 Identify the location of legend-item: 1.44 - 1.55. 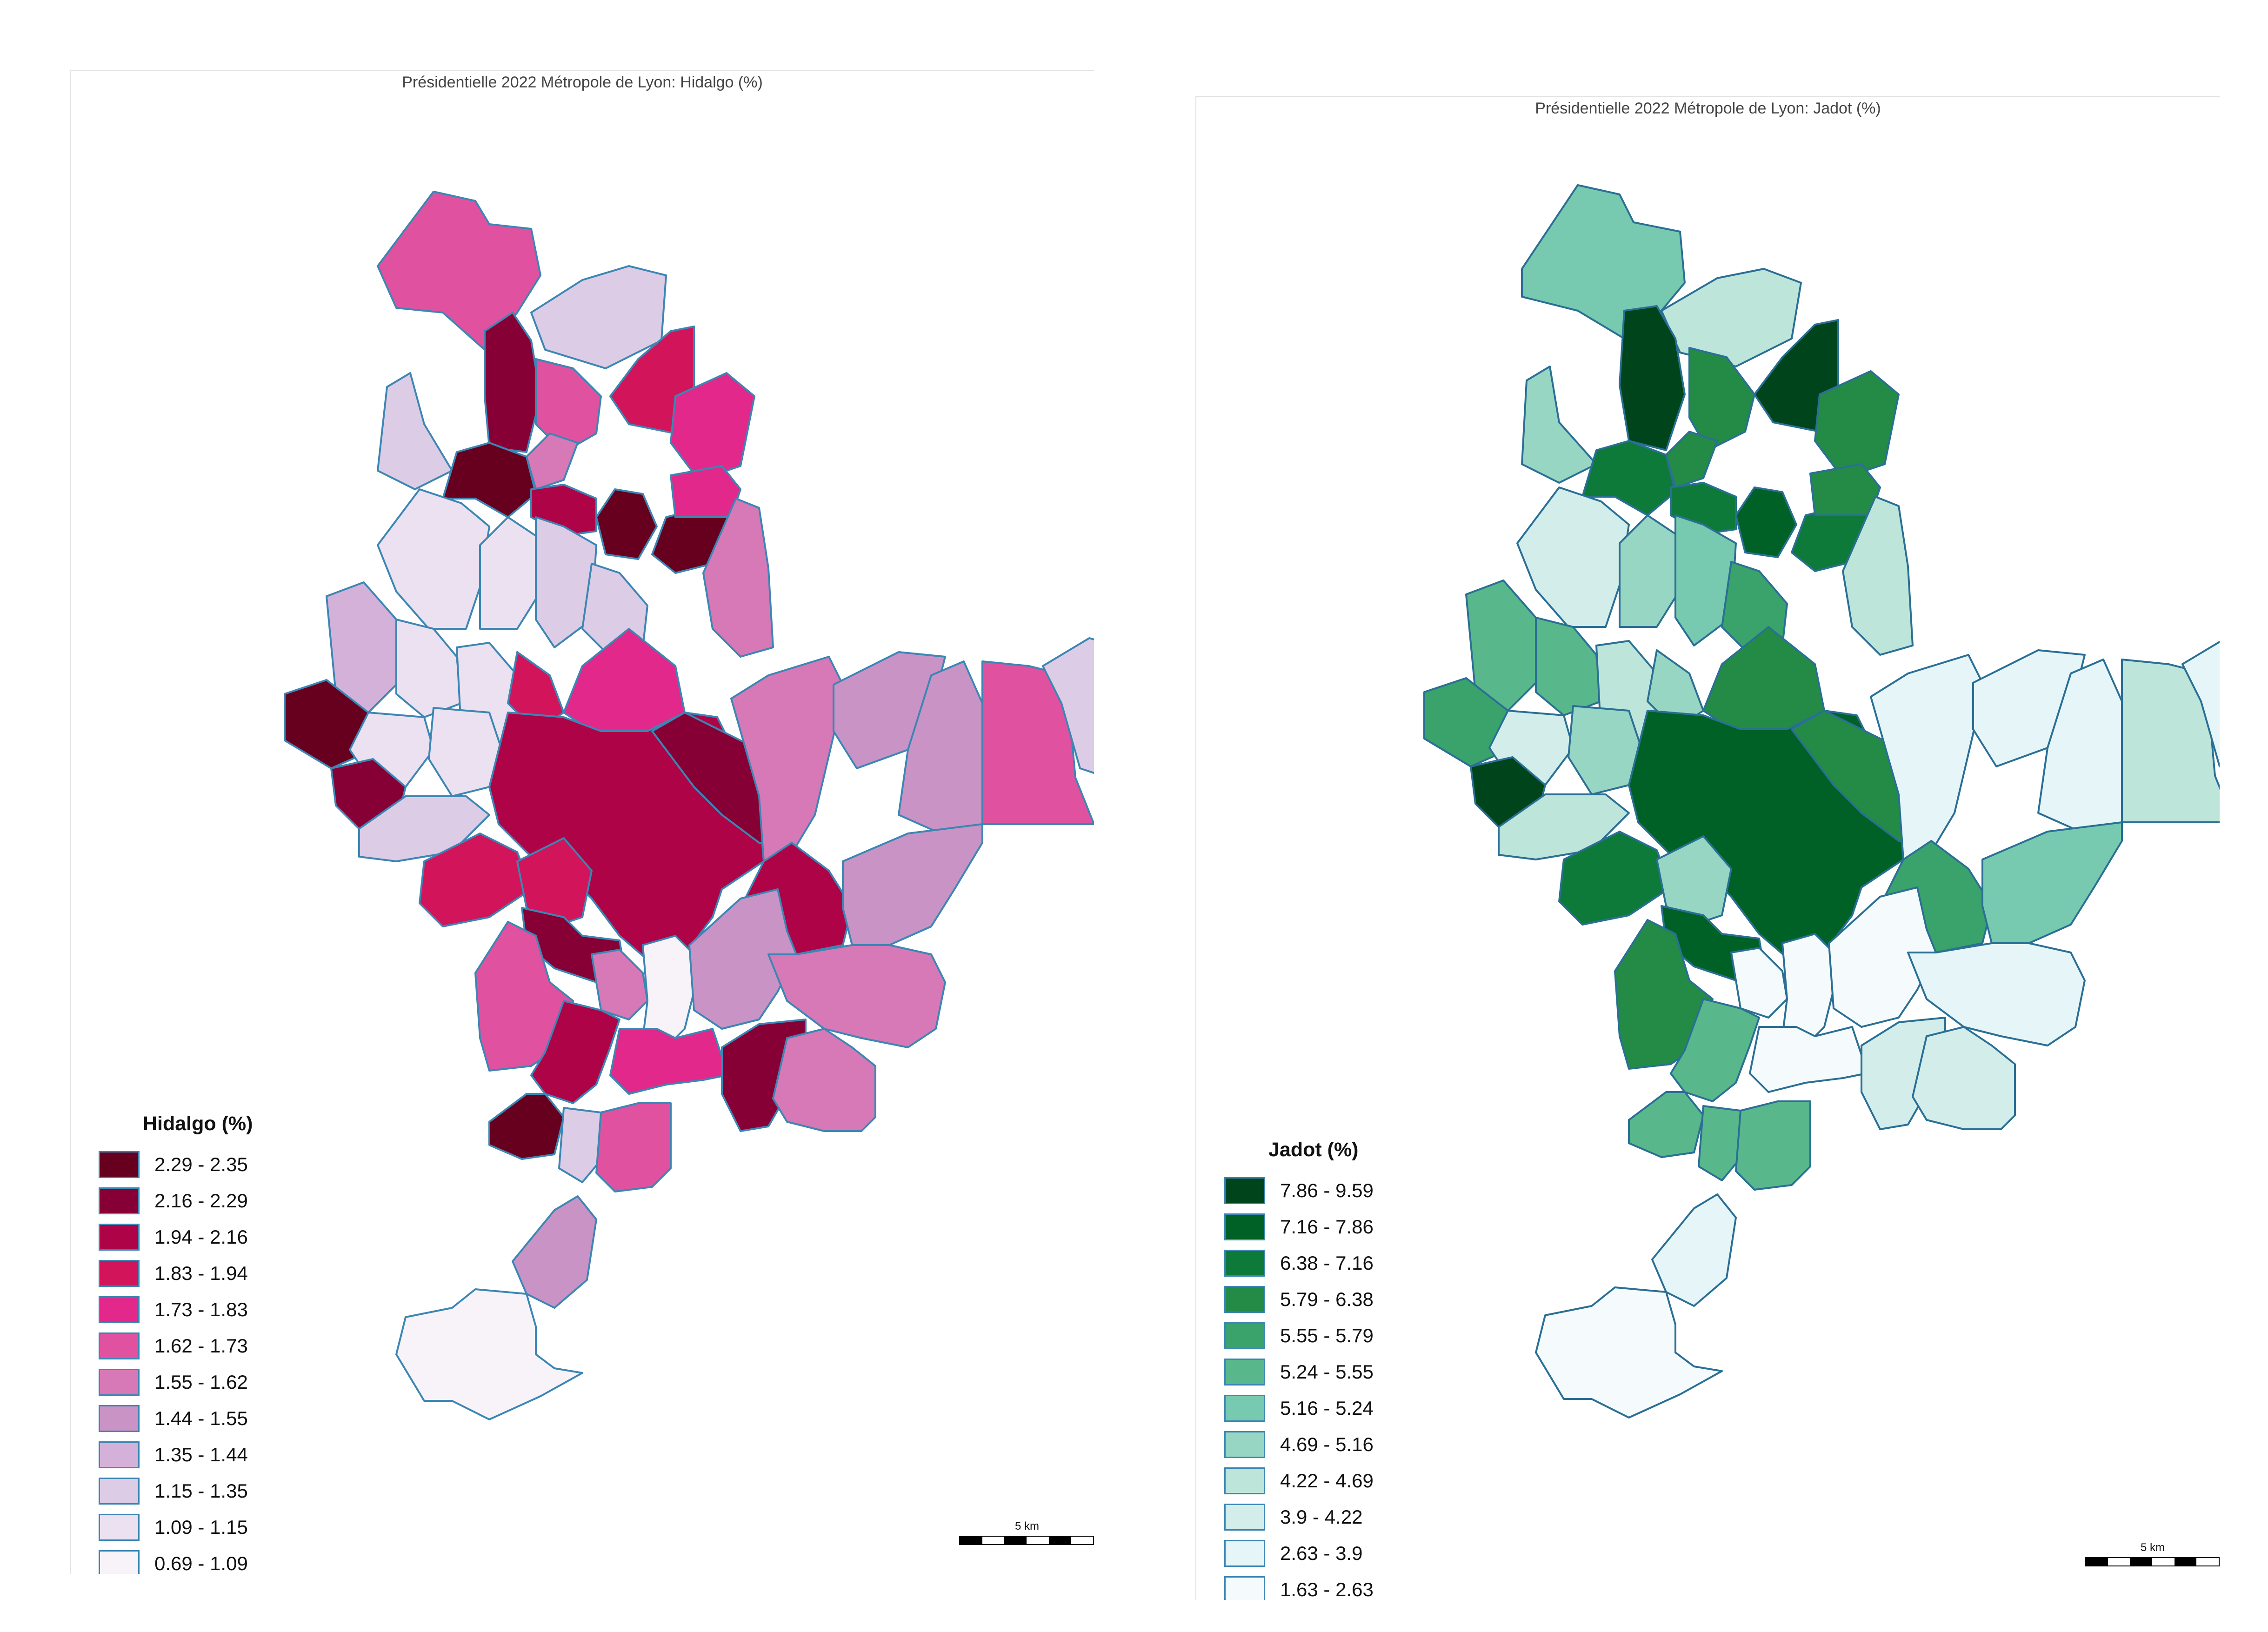
(176, 1418).